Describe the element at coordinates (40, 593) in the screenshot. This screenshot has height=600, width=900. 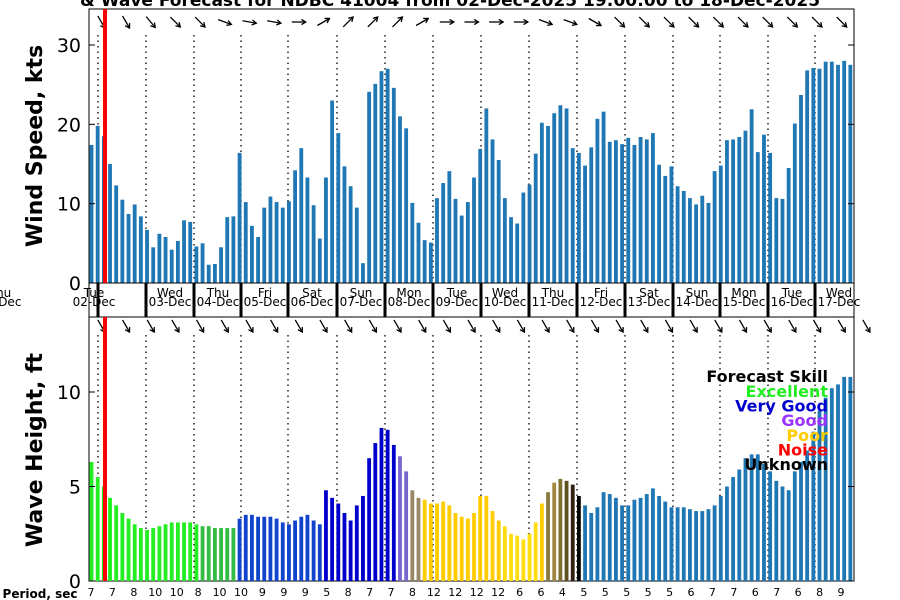
I see `period-label: Period, sec` at that location.